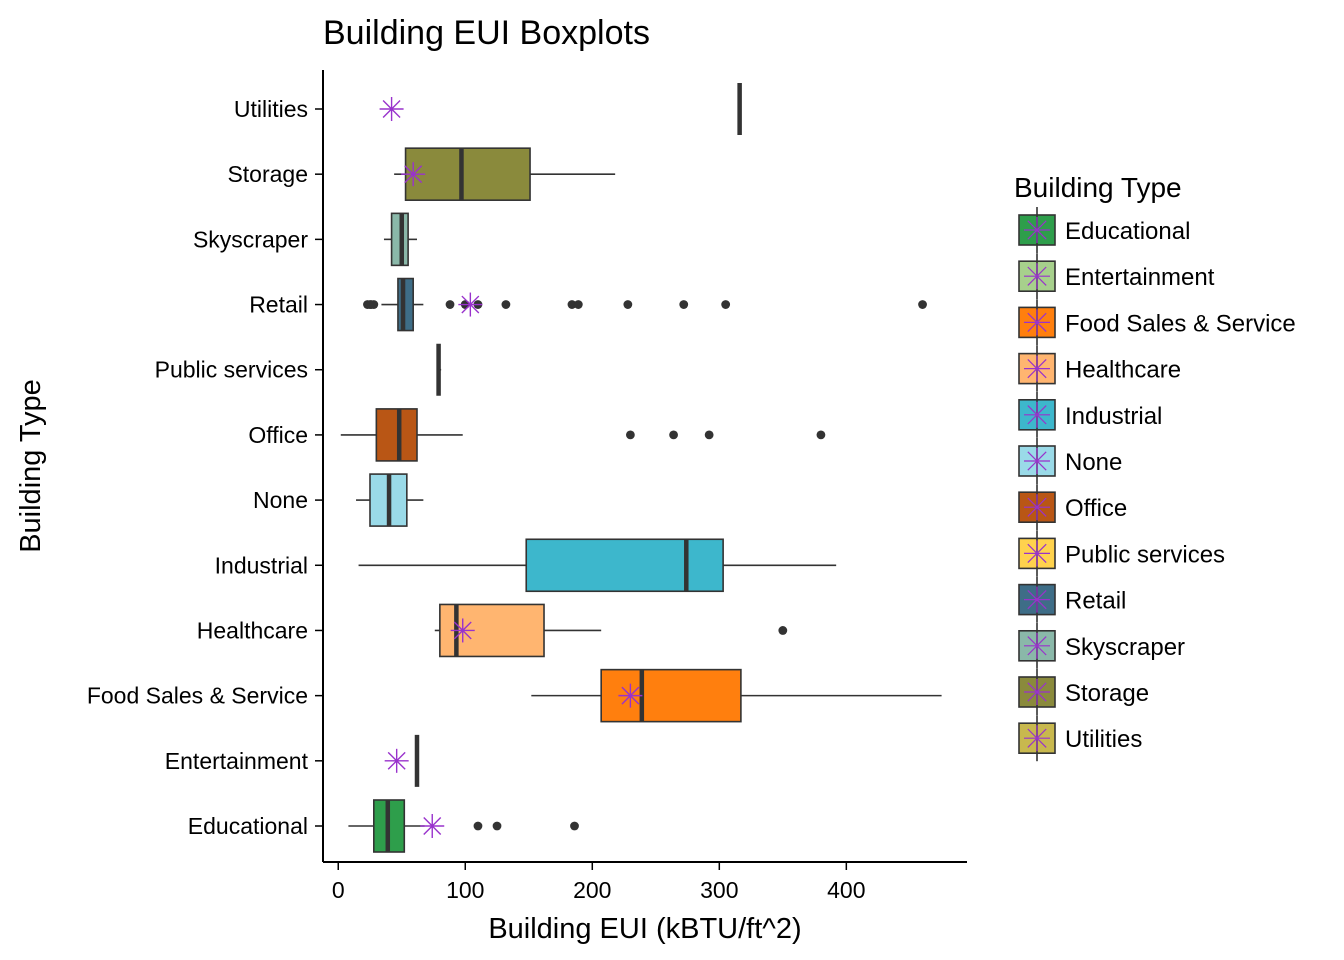  Describe the element at coordinates (338, 890) in the screenshot. I see `x-tick-label-0: 0` at that location.